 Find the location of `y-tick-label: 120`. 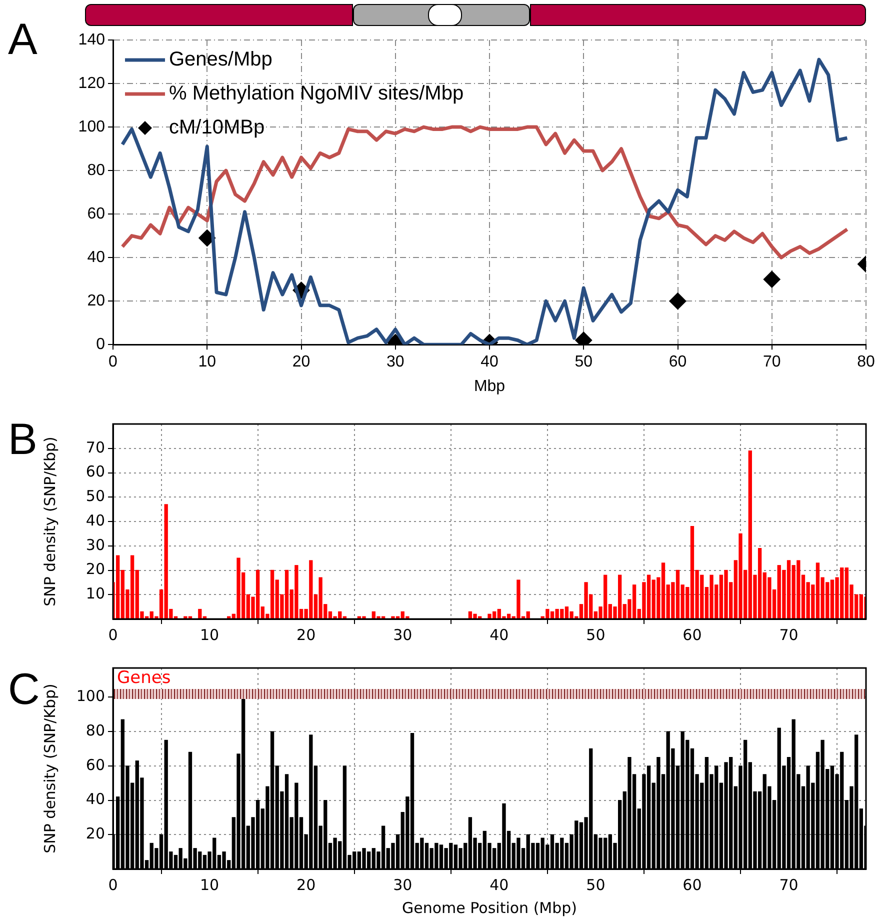

y-tick-label: 120 is located at coordinates (92, 83).